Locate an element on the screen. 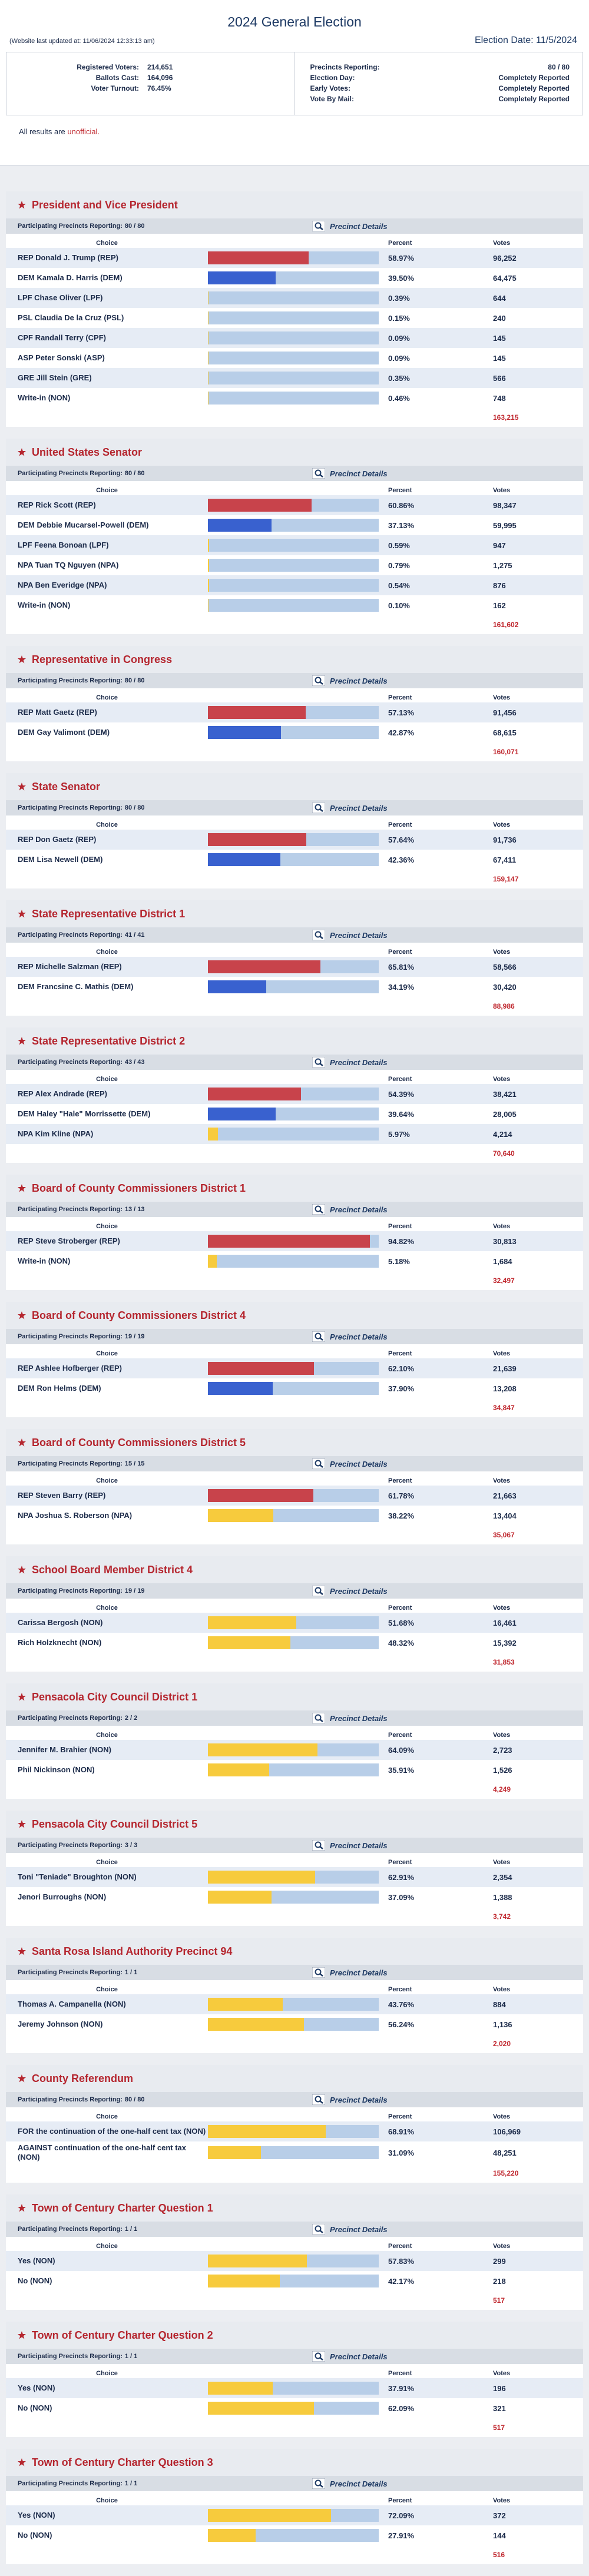 The width and height of the screenshot is (589, 2576). candidate-row: REP Michelle Salzman (REP)65.81%58,566 is located at coordinates (294, 967).